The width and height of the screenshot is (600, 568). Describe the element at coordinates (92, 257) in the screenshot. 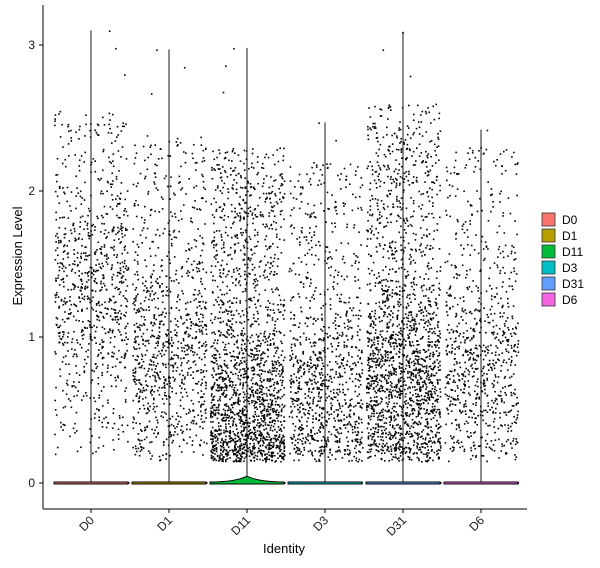

I see `points-D0` at that location.